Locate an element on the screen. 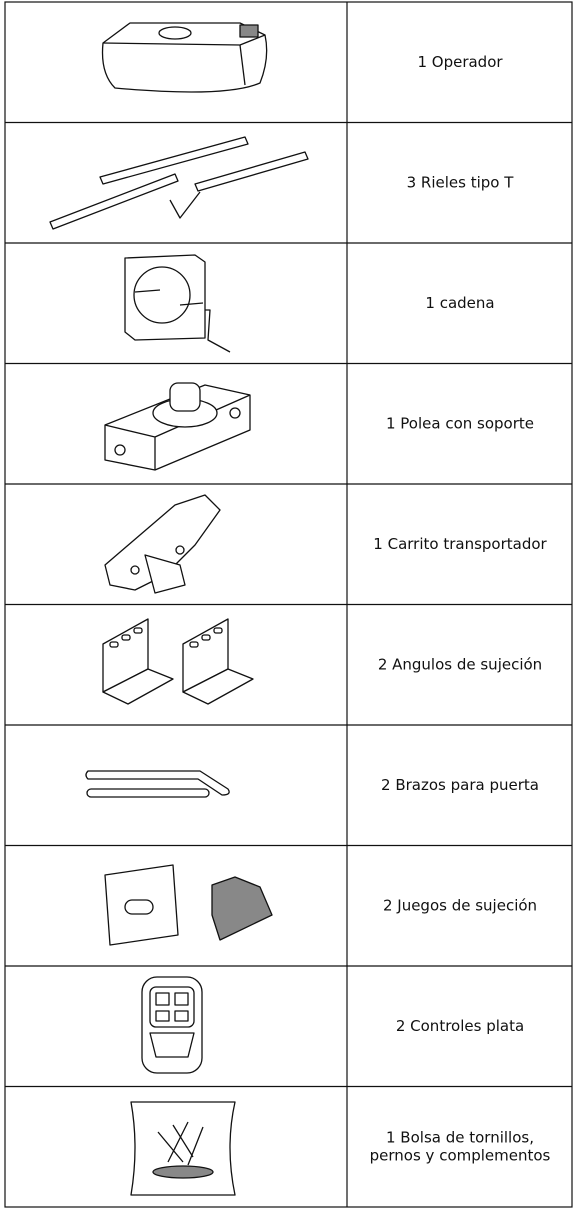 Image resolution: width=575 pixels, height=1209 pixels. part-label: 1 Bolsa de tornillos, is located at coordinates (460, 1137).